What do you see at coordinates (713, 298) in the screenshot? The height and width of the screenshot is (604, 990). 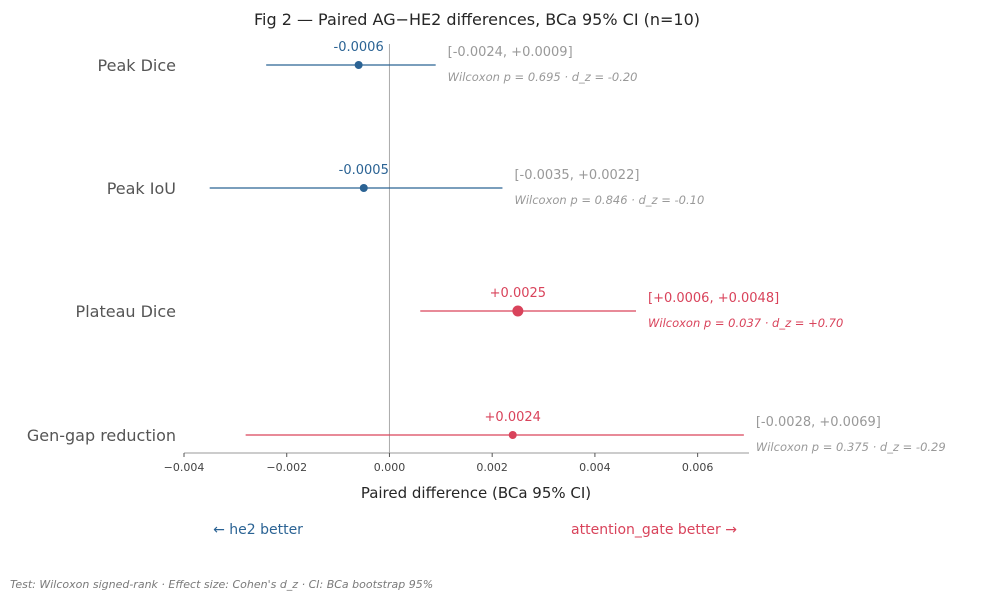 I see `ci-label: [+0.0006, +0.0048]` at bounding box center [713, 298].